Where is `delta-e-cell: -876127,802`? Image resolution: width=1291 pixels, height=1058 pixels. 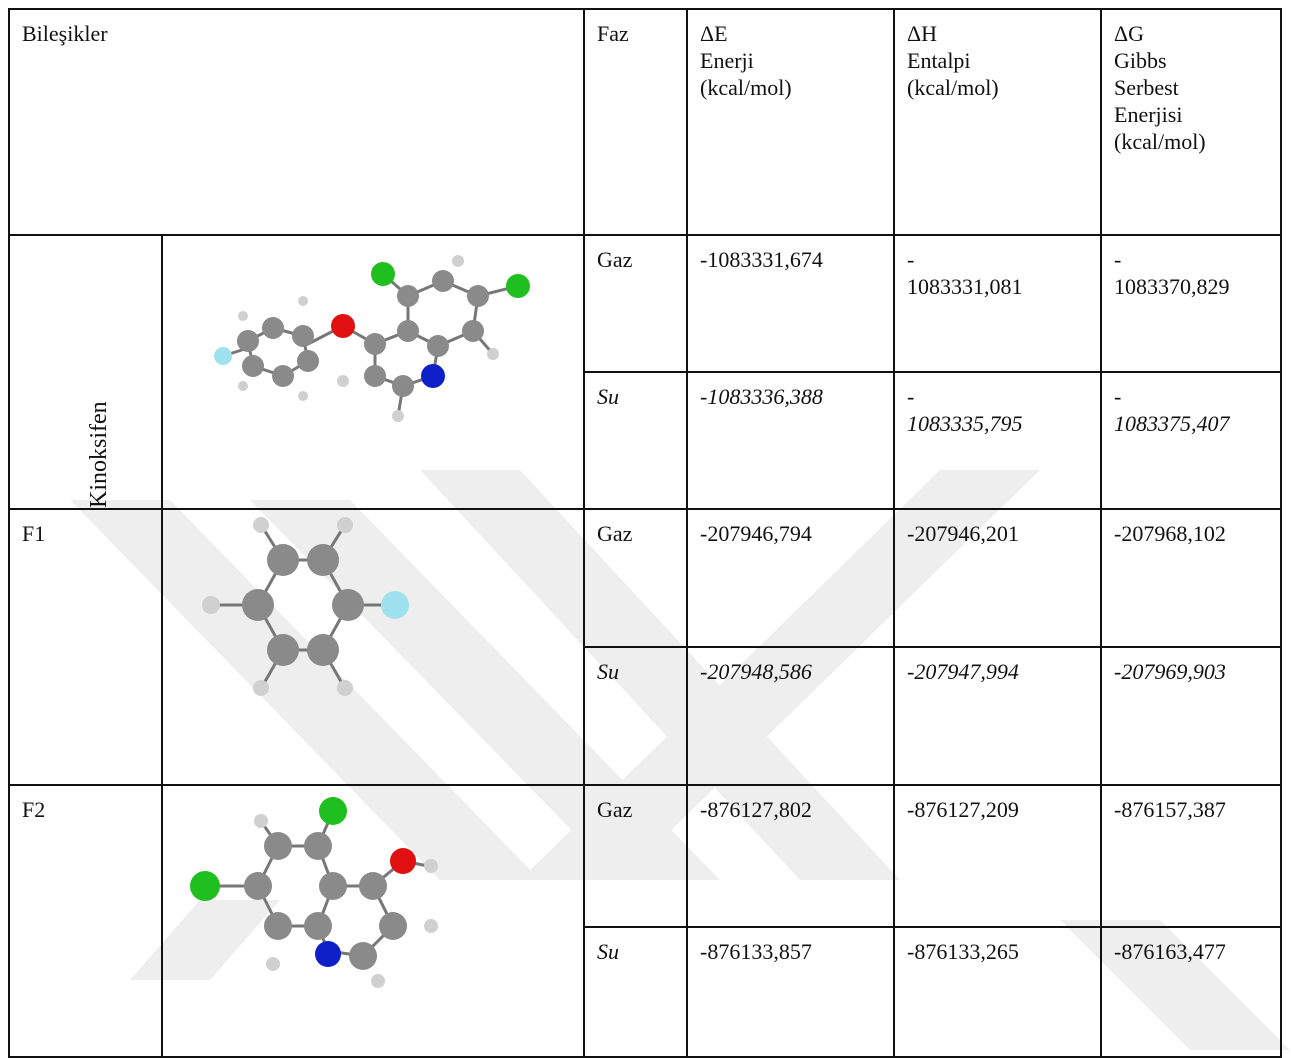
delta-e-cell: -876127,802 is located at coordinates (790, 856).